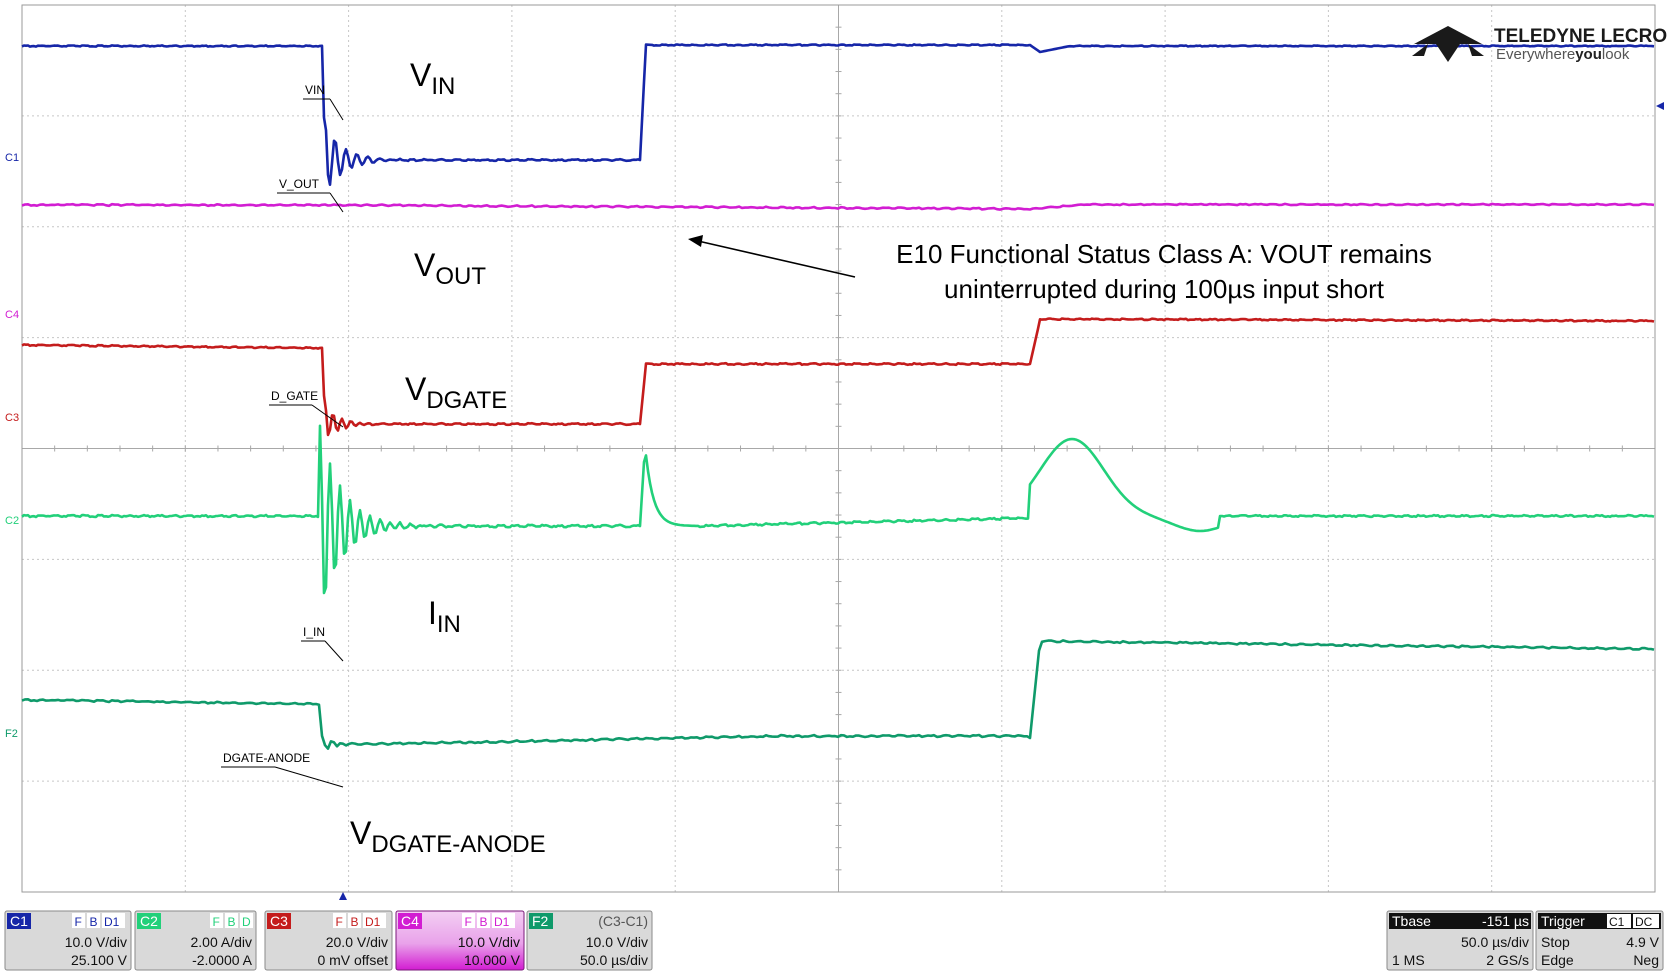 Image resolution: width=1667 pixels, height=973 pixels. What do you see at coordinates (99, 960) in the screenshot?
I see `c1-offset: 25.100 V` at bounding box center [99, 960].